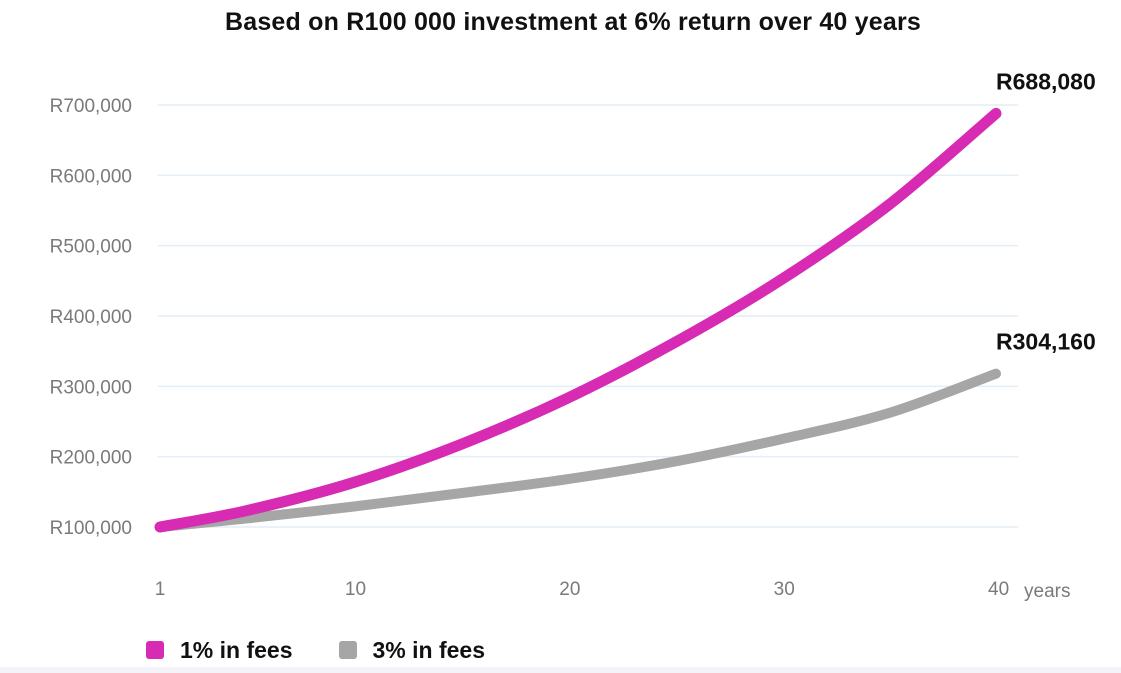 This screenshot has width=1121, height=673. Describe the element at coordinates (91, 247) in the screenshot. I see `y-tick-label: R500,000` at that location.